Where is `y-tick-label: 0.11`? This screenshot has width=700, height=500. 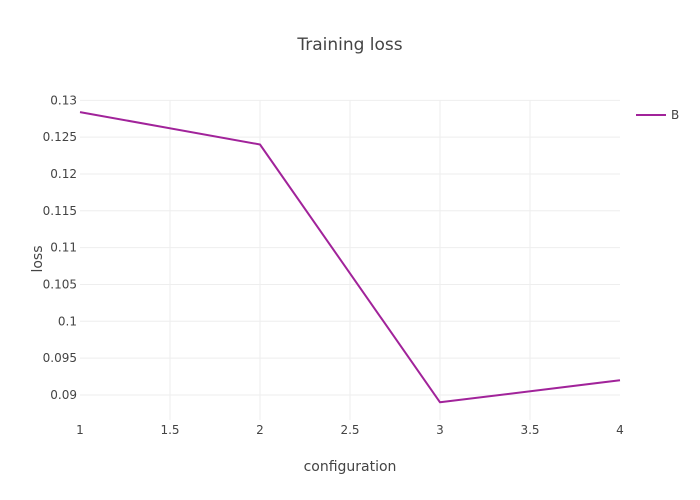 y-tick-label: 0.11 is located at coordinates (63, 248).